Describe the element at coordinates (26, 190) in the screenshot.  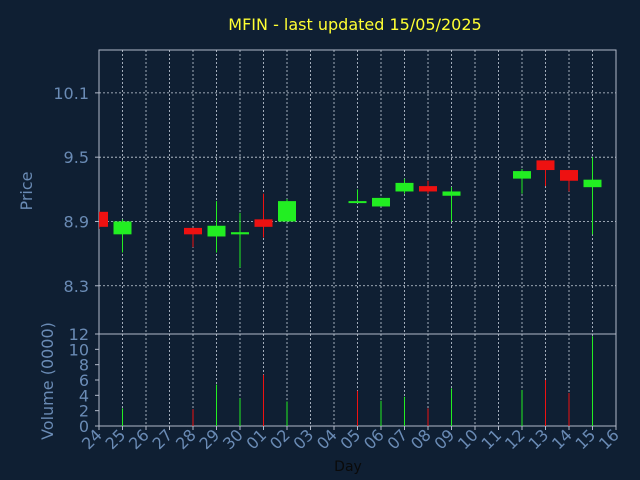
I see `price-axis-label: Price` at that location.